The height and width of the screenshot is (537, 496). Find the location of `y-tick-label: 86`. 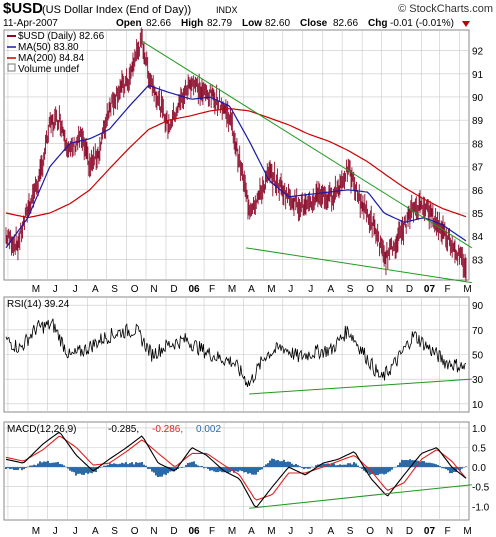

y-tick-label: 86 is located at coordinates (478, 191).